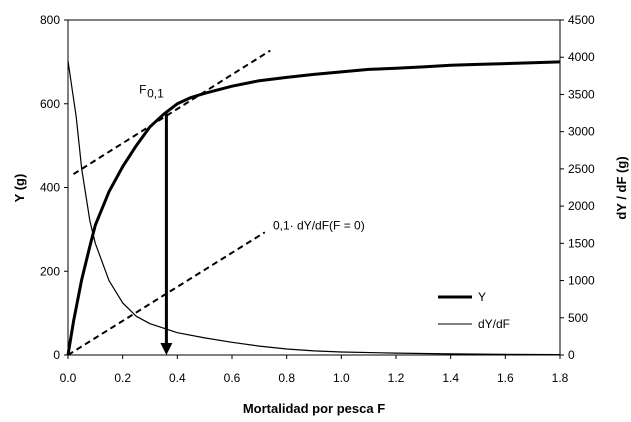 The height and width of the screenshot is (422, 631). Describe the element at coordinates (50, 188) in the screenshot. I see `y-left-tick-label: 400` at that location.